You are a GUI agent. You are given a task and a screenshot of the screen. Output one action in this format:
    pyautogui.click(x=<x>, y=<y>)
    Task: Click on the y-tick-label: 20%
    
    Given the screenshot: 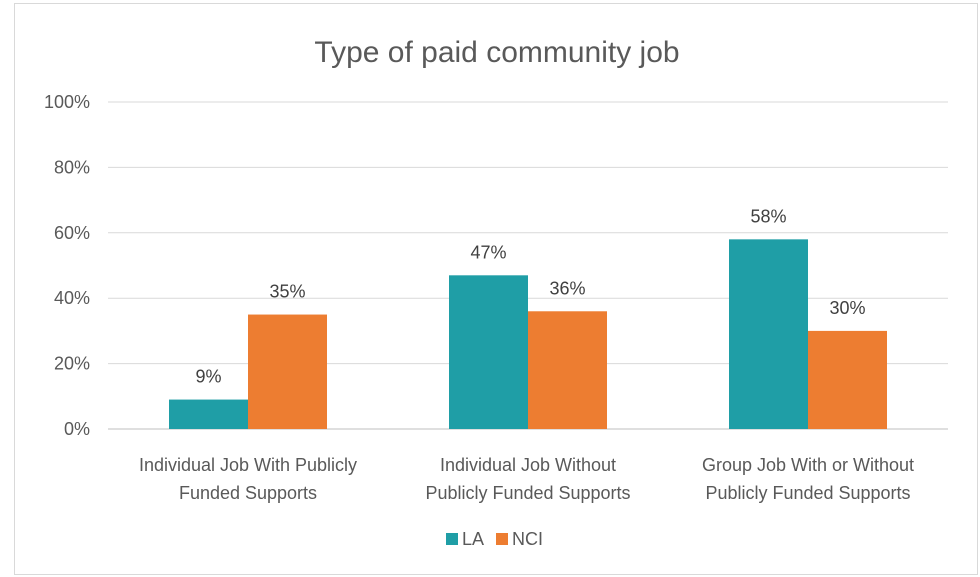 What is the action you would take?
    pyautogui.click(x=72, y=364)
    